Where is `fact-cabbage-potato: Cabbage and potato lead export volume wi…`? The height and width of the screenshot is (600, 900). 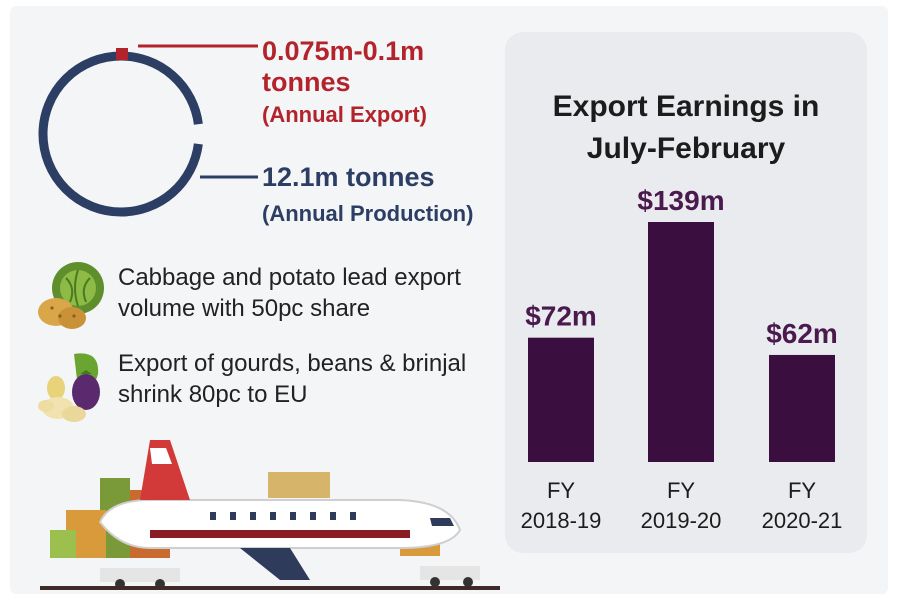 fact-cabbage-potato: Cabbage and potato lead export volume wi… is located at coordinates (289, 293).